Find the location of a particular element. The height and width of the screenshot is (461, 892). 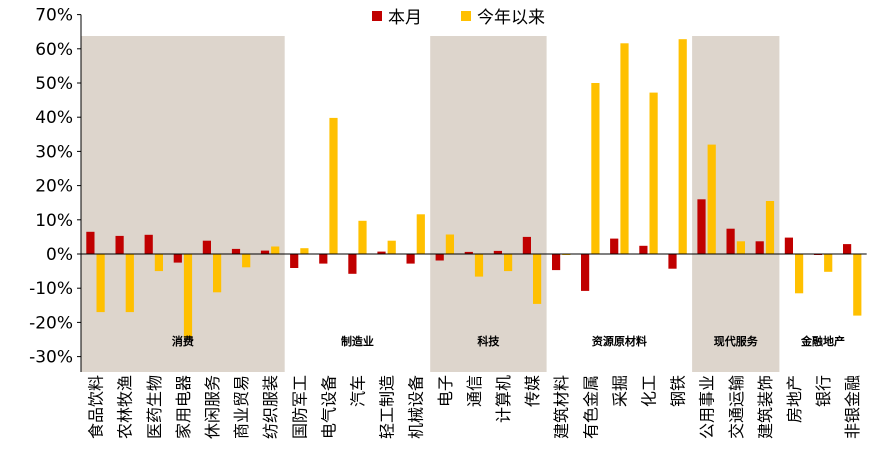

category-label: 医药生物 is located at coordinates (154, 407).